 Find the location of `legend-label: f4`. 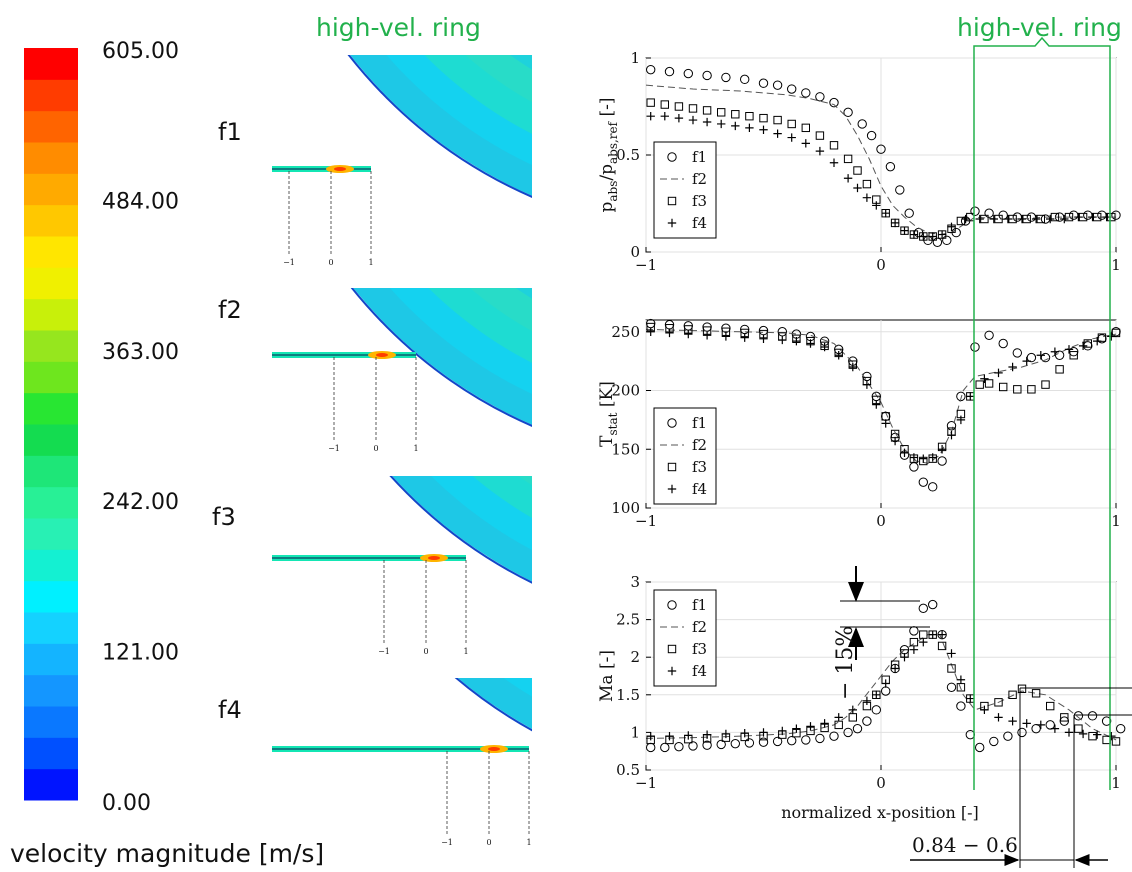

legend-label: f4 is located at coordinates (699, 223).